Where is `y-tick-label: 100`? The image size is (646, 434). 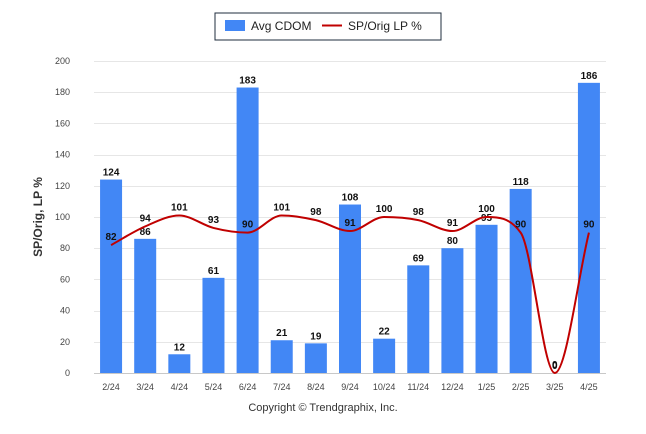
y-tick-label: 100 is located at coordinates (62, 217).